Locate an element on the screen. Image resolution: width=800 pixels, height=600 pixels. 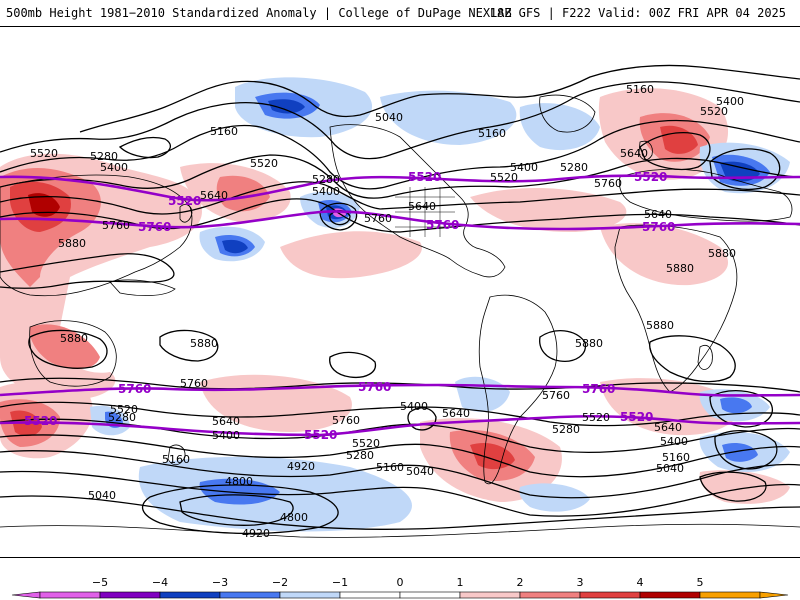
colorbar-segments is located at coordinates (400, 595).